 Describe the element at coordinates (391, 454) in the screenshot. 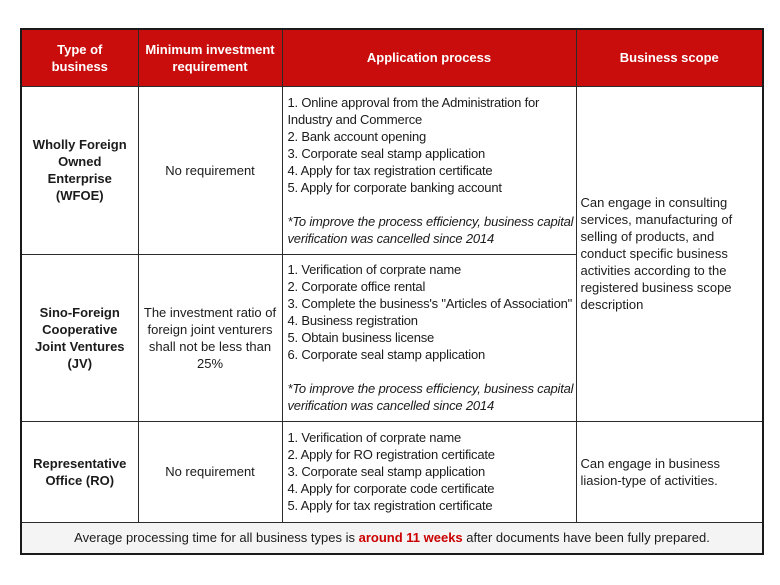

I see `process-step: 2. Apply for RO registration certificate` at that location.